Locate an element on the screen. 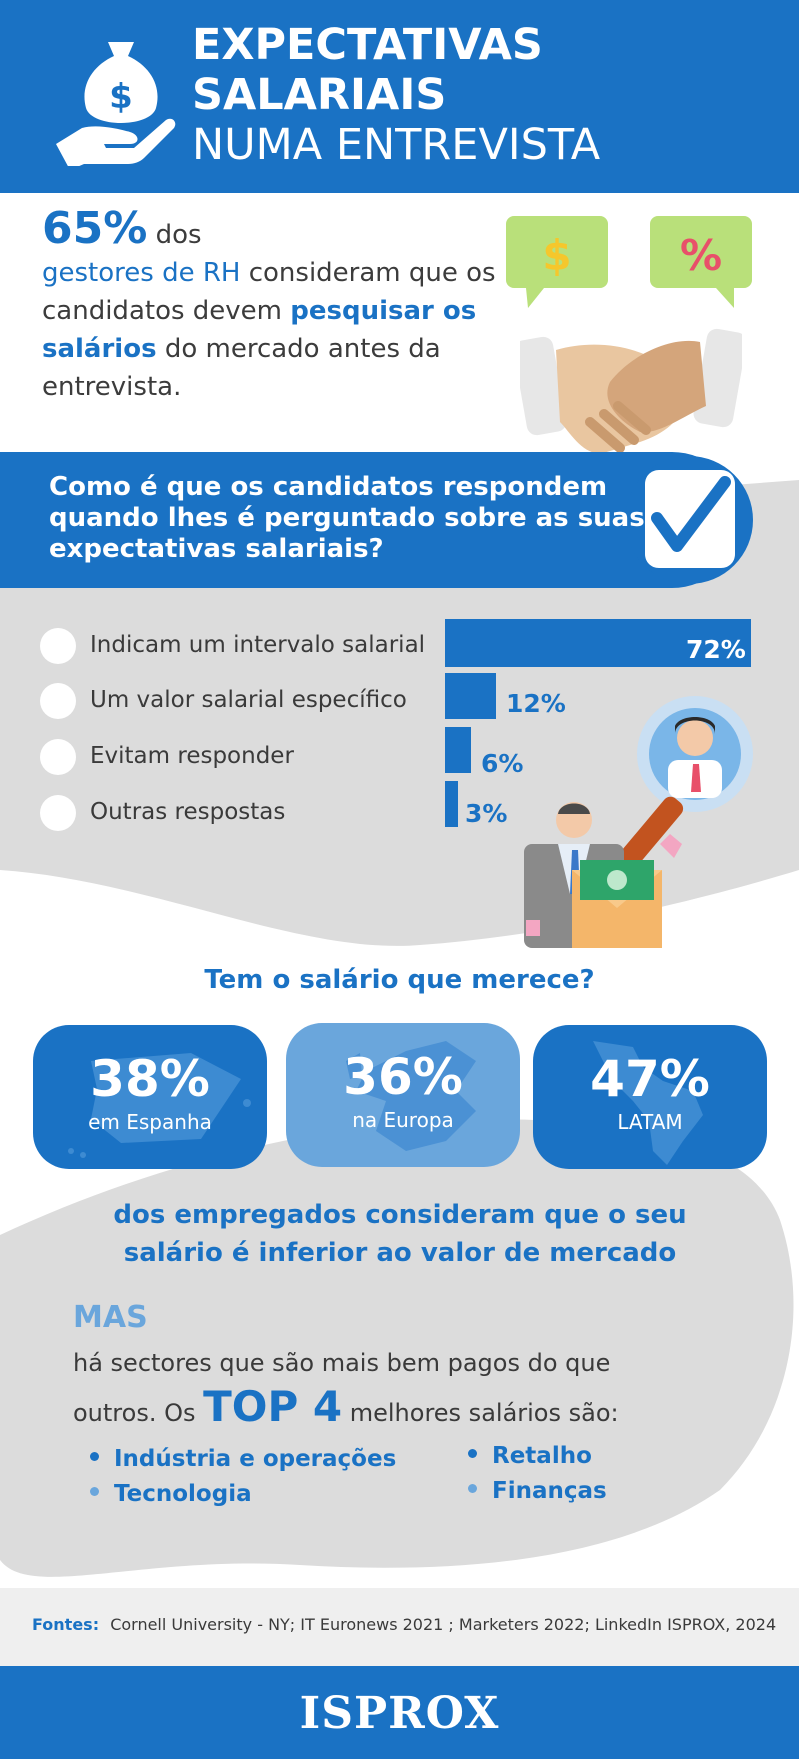  response-value: 6% is located at coordinates (502, 763).